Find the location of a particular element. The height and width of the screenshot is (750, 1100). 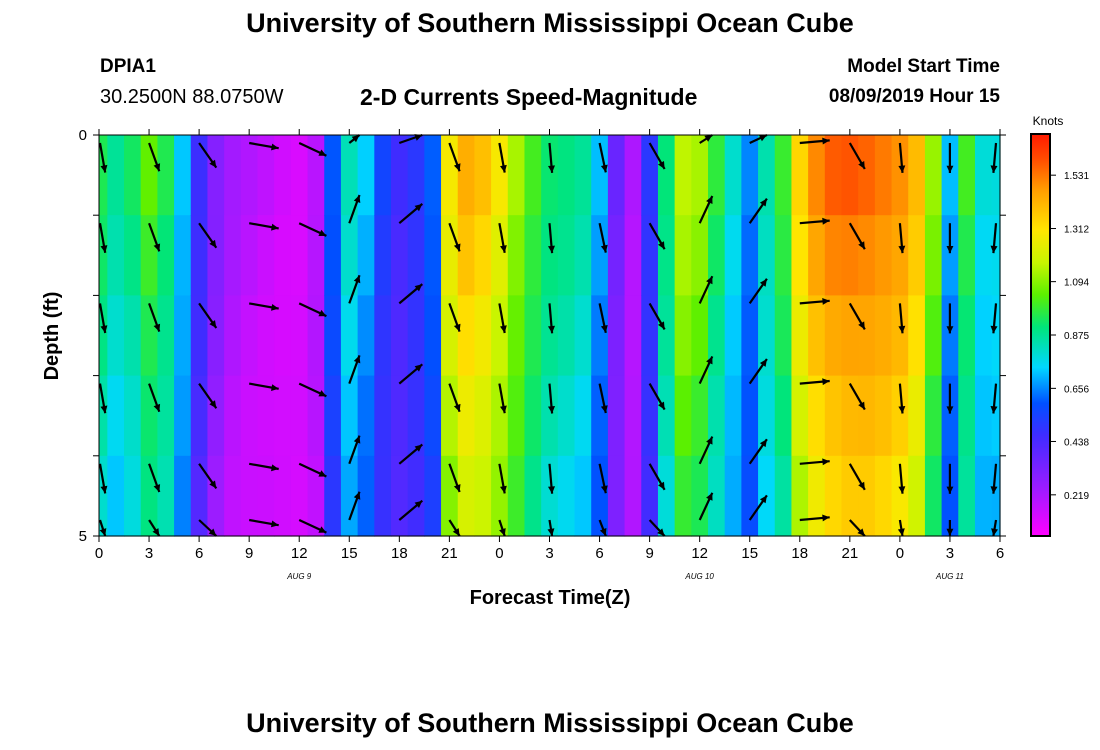

colorbar-tick-label: 1.312 is located at coordinates (1076, 230).